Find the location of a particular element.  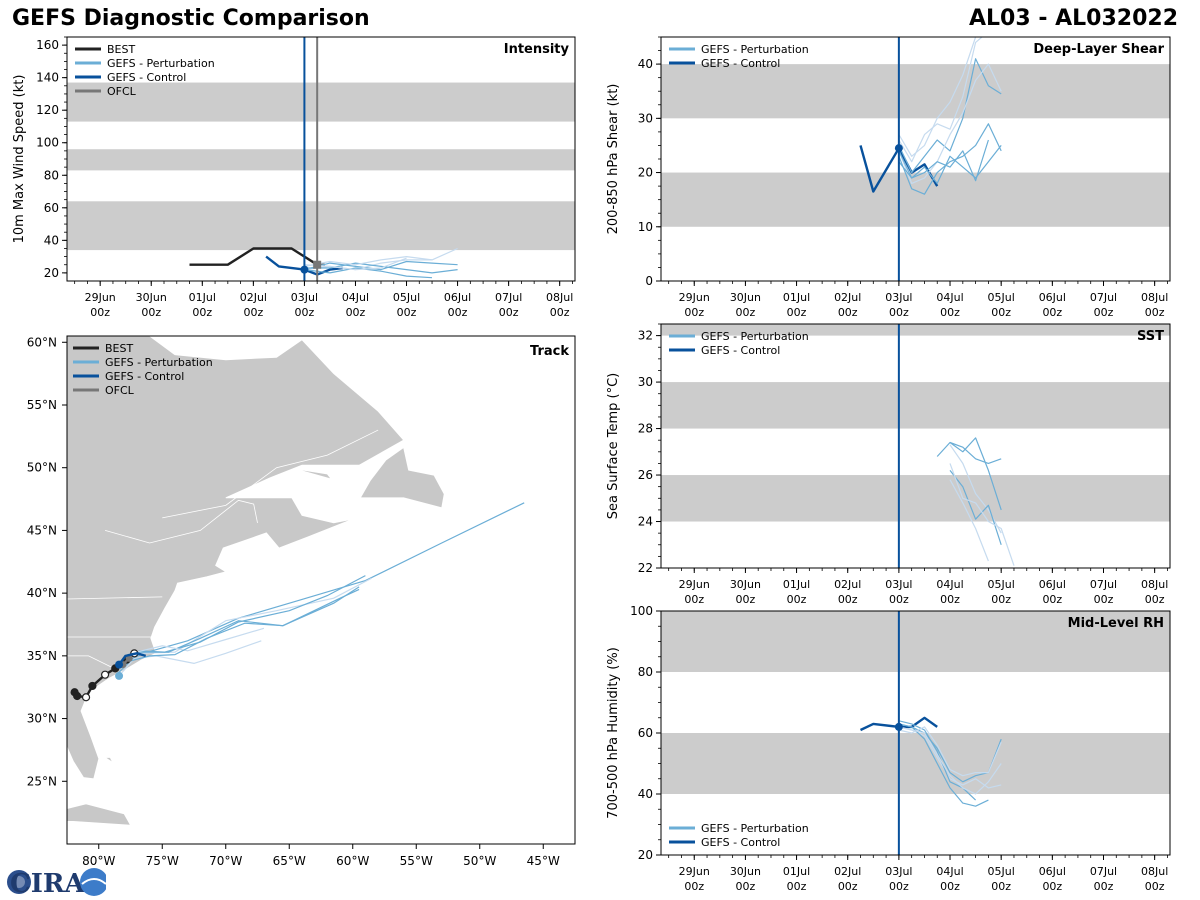

series-group is located at coordinates (323, 263).